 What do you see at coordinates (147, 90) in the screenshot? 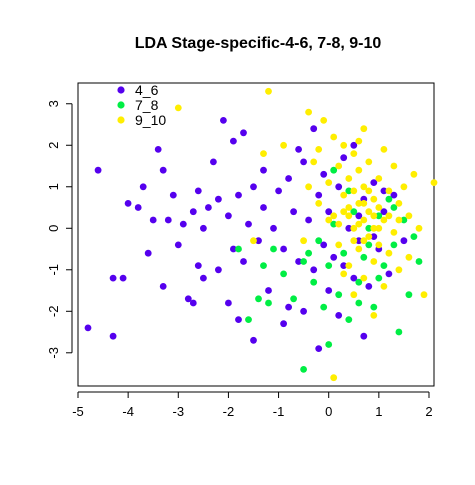
I see `legend-label-4_6: 4_6` at bounding box center [147, 90].